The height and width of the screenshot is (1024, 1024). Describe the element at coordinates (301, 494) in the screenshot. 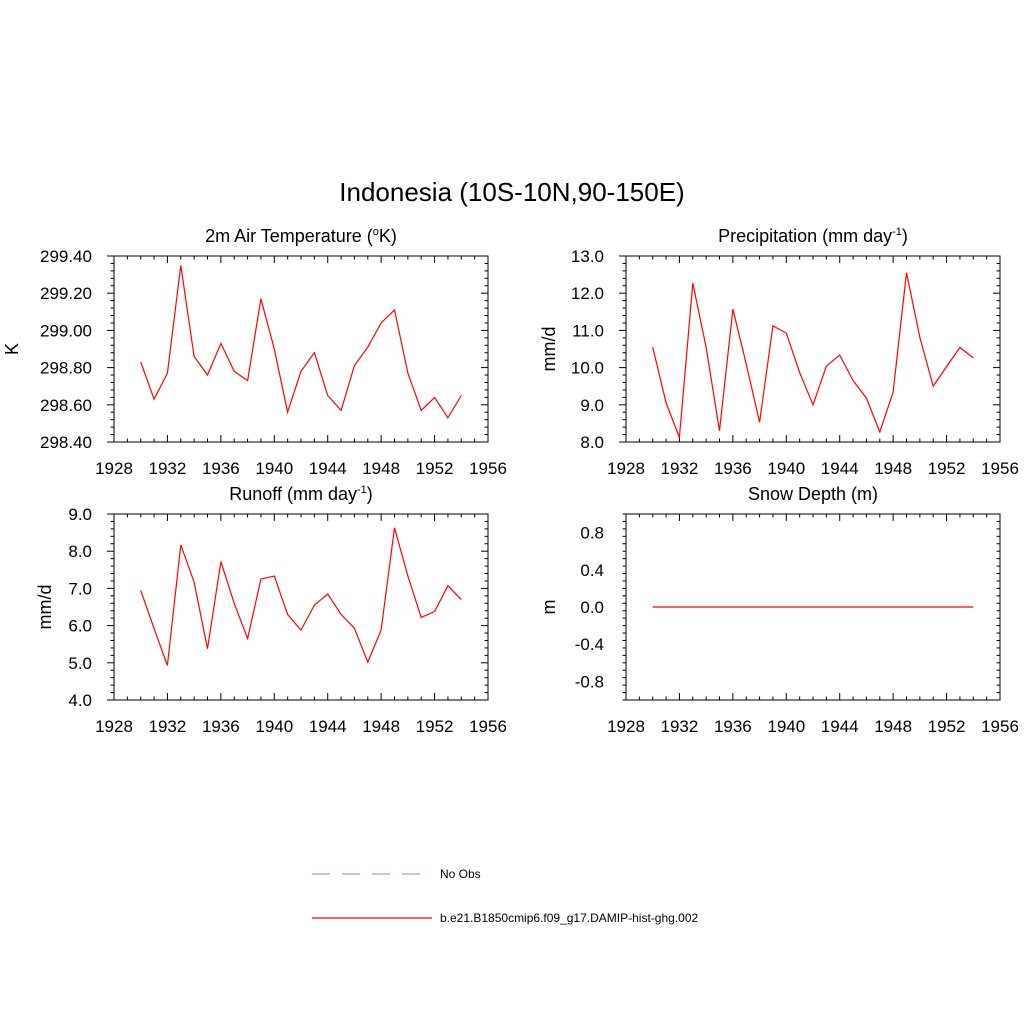

I see `panel-title: Runoff (mm day-1)` at that location.